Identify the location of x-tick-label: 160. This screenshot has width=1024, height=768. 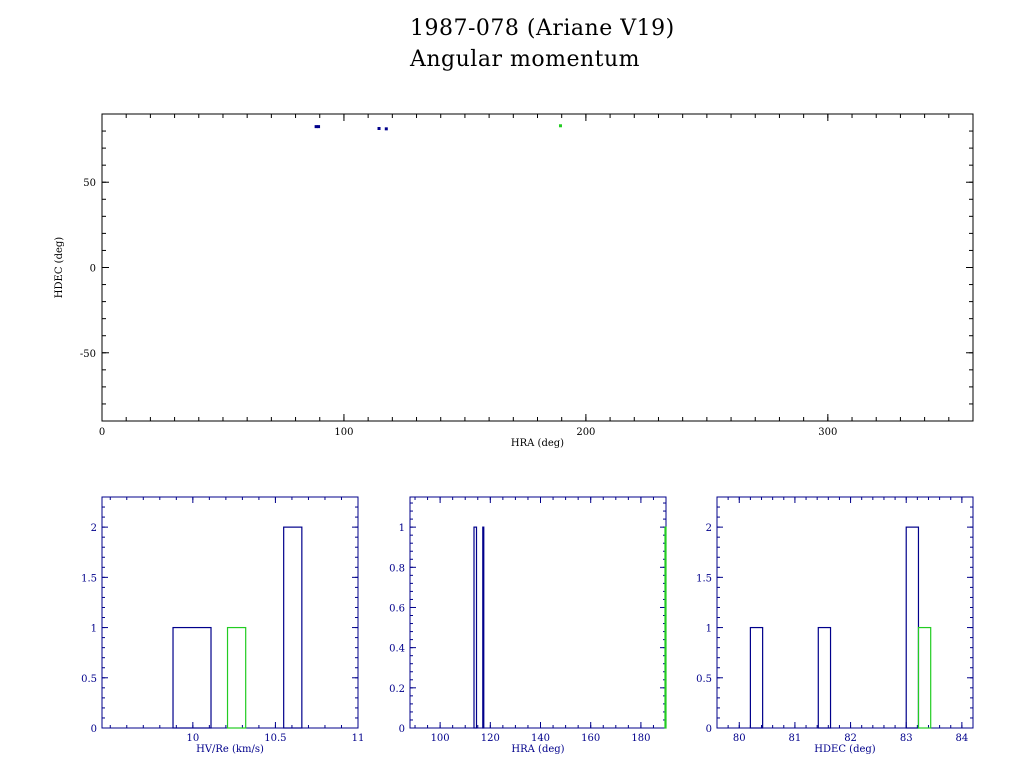
(590, 738).